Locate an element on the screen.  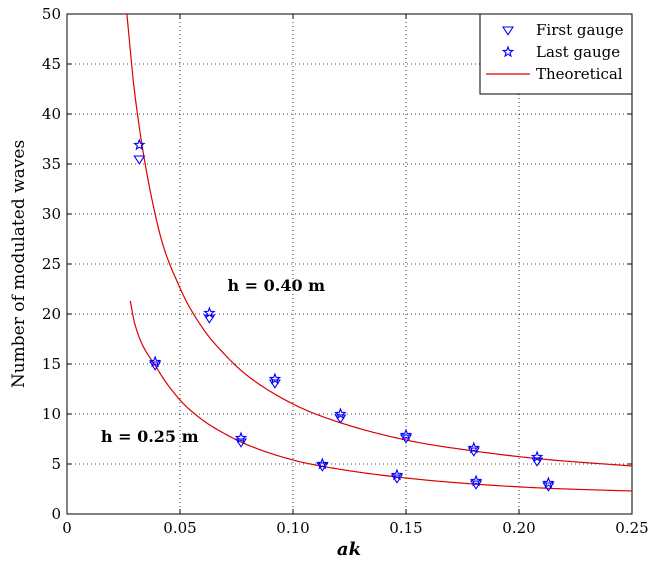
x-tick-label: 0.25 is located at coordinates (631, 528).